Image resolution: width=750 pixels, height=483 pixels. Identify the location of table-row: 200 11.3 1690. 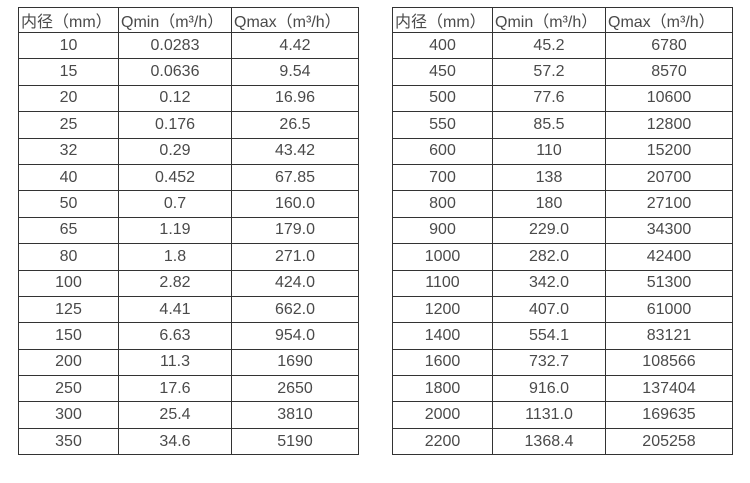
(188, 362).